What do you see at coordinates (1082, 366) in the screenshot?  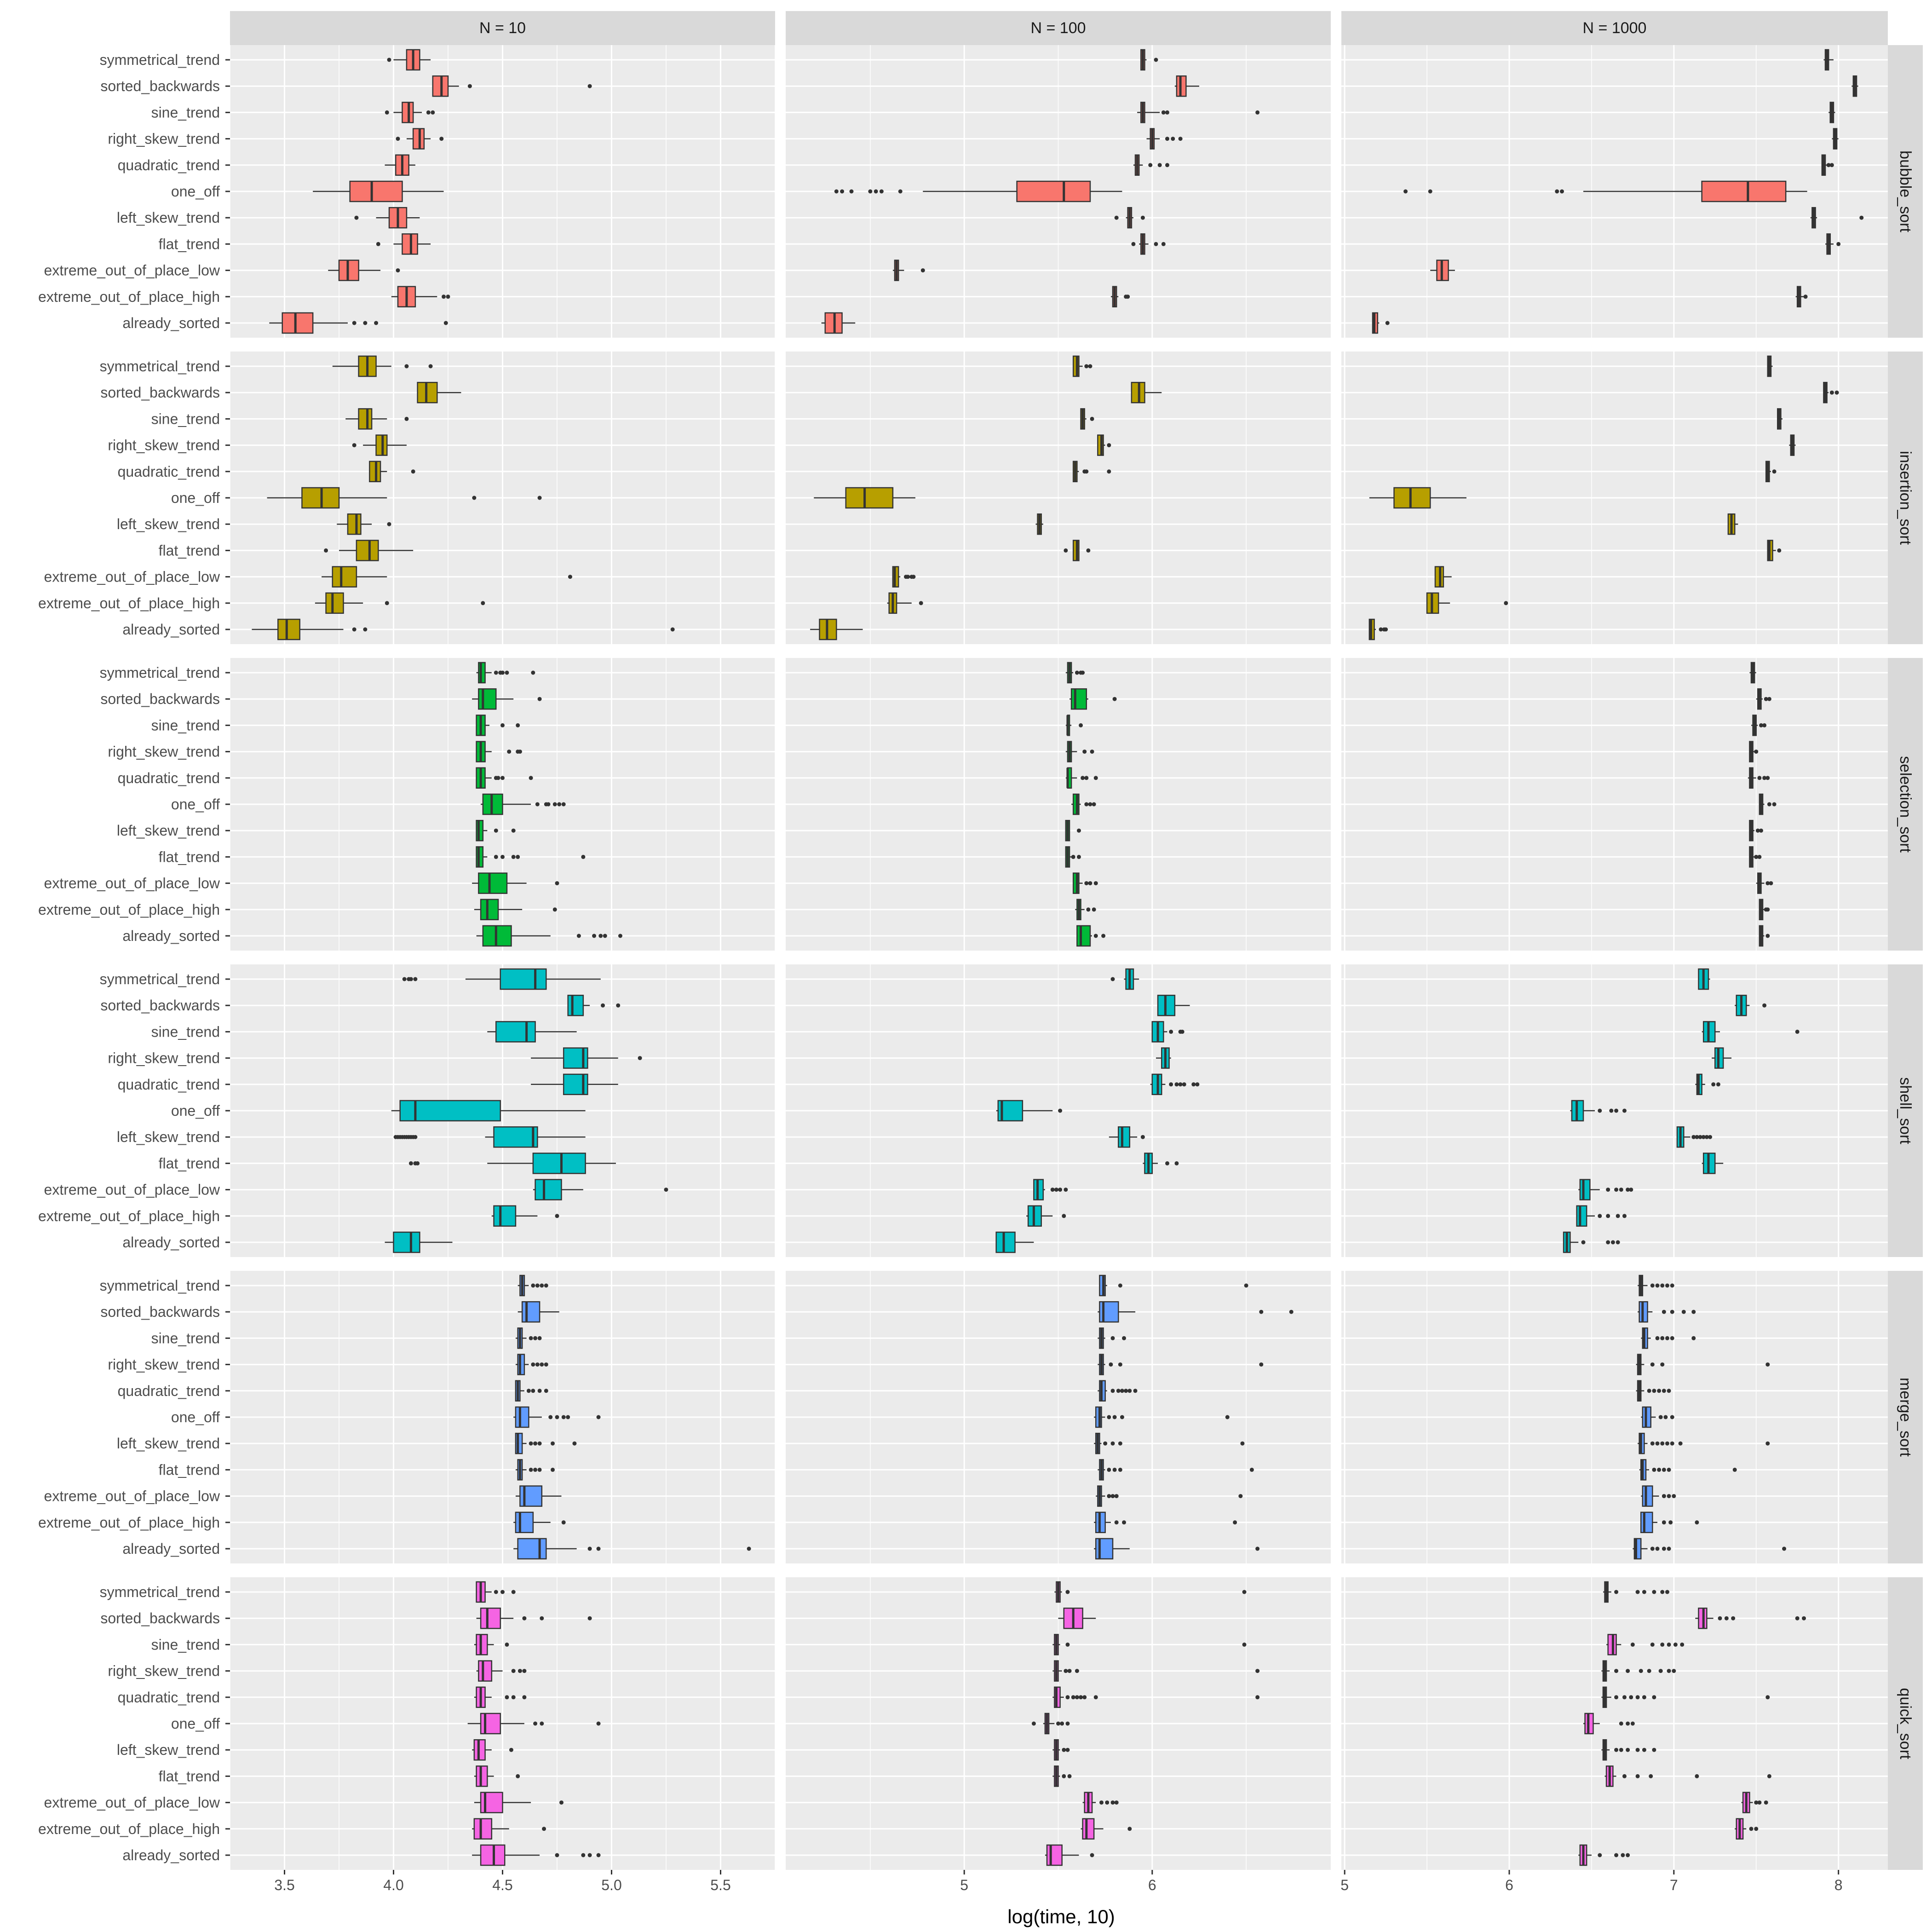 I see `box-symmetrical_trend` at bounding box center [1082, 366].